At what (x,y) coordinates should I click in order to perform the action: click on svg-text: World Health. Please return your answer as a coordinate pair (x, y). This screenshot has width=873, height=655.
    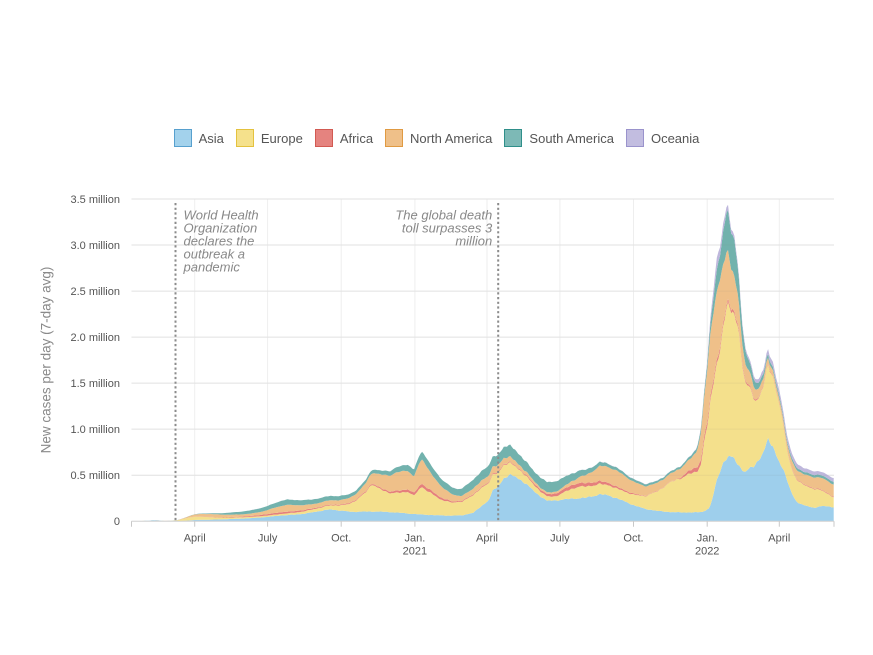
    Looking at the image, I should click on (221, 215).